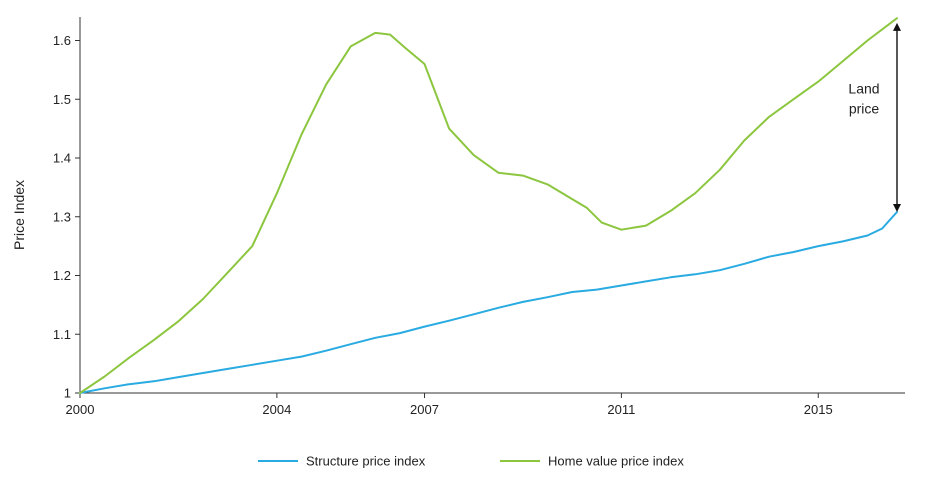 This screenshot has width=946, height=479. Describe the element at coordinates (897, 26) in the screenshot. I see `land-price-arrow-head-top` at that location.